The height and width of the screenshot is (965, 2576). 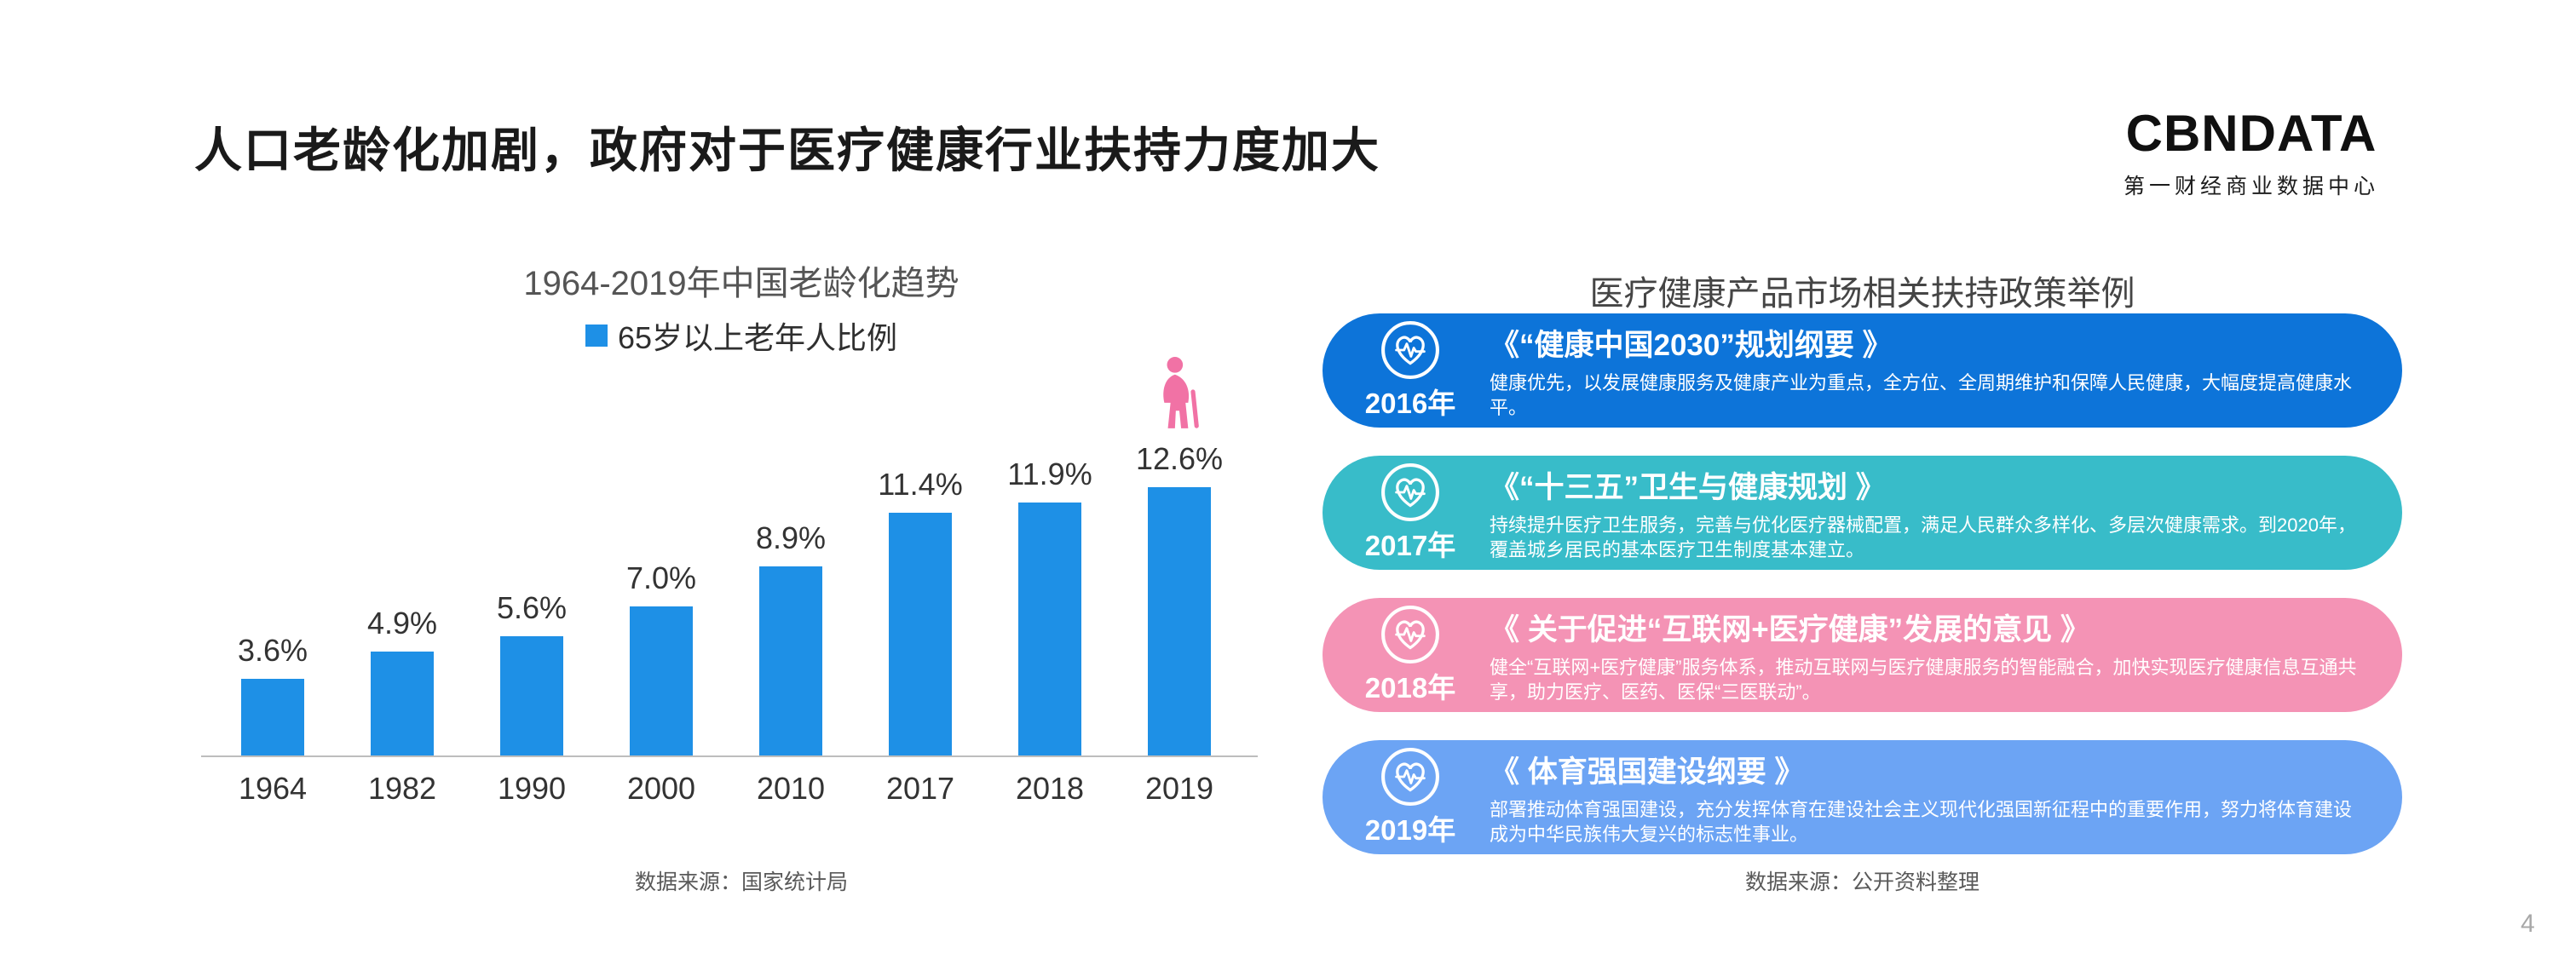 I want to click on bar-column: 8.9%, so click(x=791, y=637).